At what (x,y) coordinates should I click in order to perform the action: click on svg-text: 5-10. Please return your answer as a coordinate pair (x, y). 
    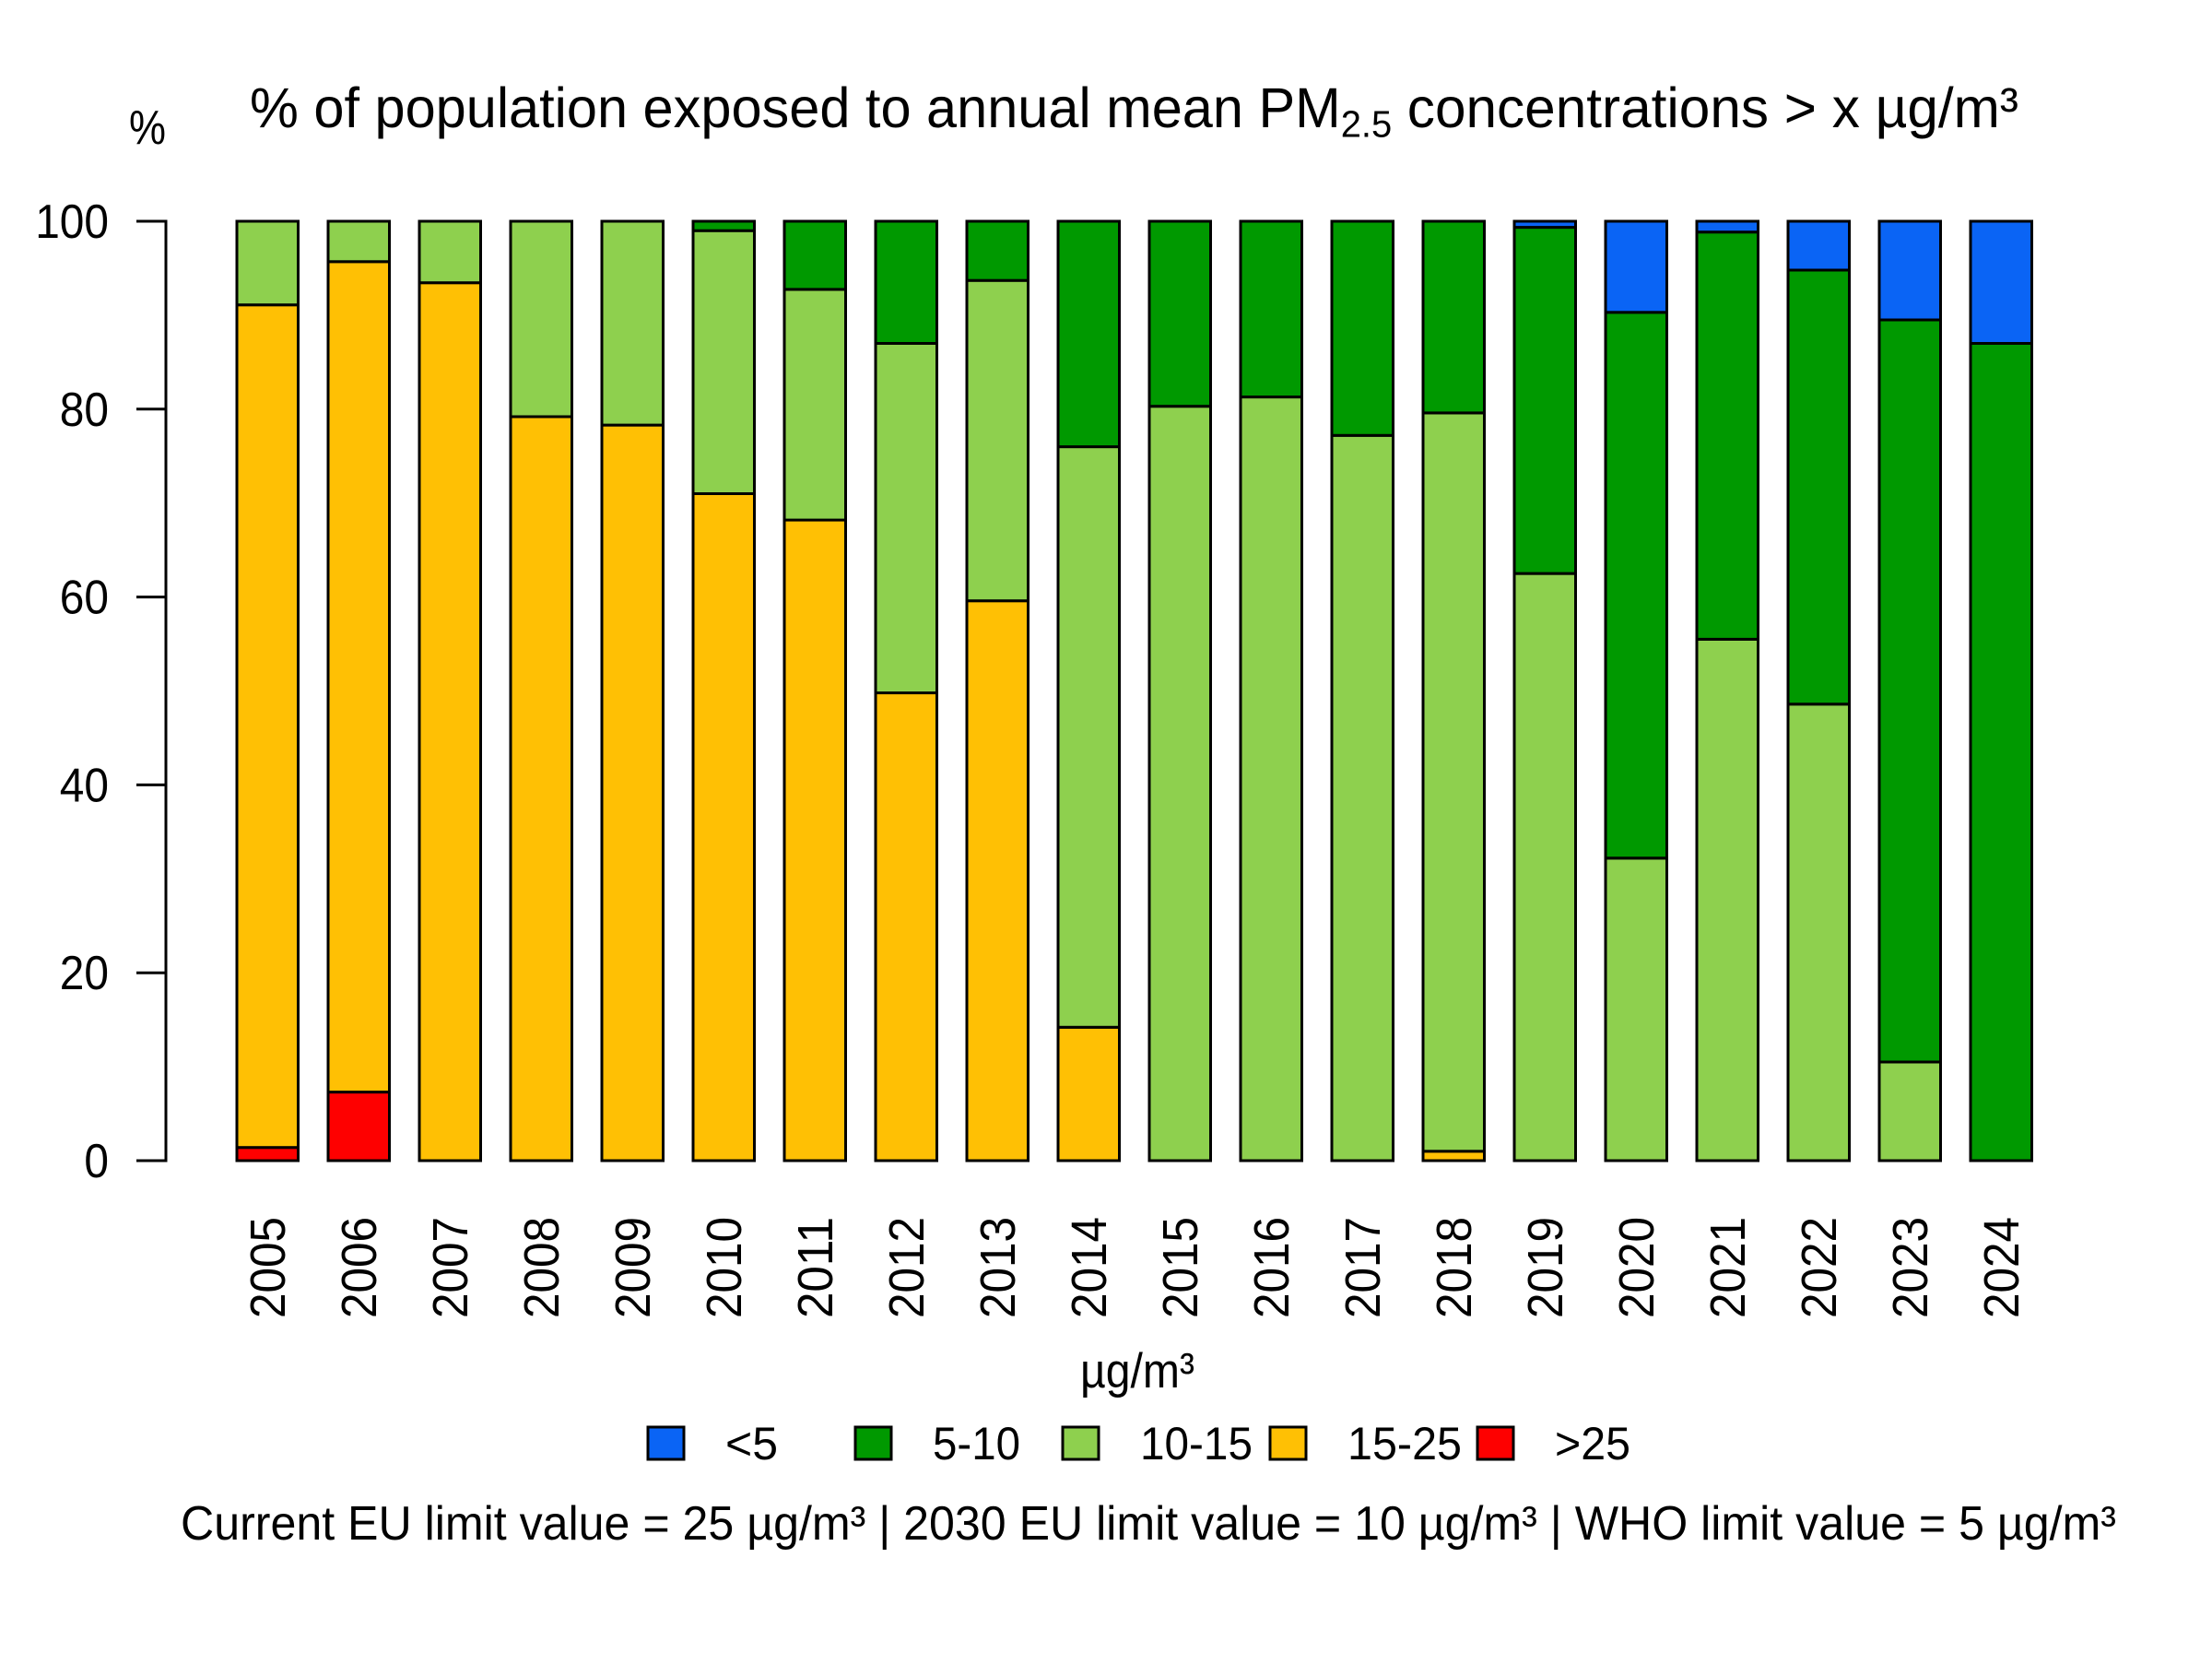
    Looking at the image, I should click on (976, 1443).